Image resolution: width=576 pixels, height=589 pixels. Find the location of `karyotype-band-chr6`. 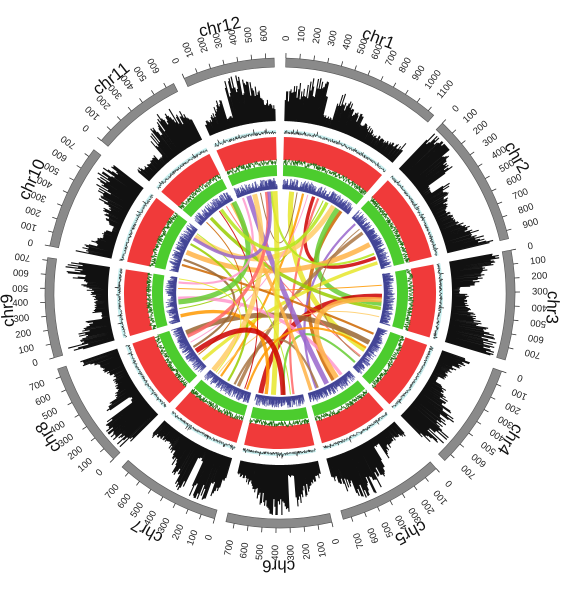

karyotype-band-chr6 is located at coordinates (279, 520).